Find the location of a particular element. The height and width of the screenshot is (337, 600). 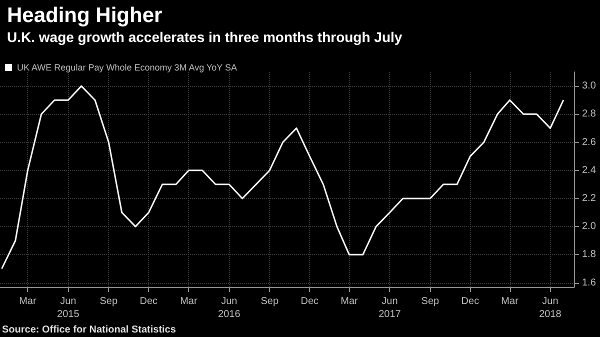

y-tick-label: 2.0 is located at coordinates (589, 226).